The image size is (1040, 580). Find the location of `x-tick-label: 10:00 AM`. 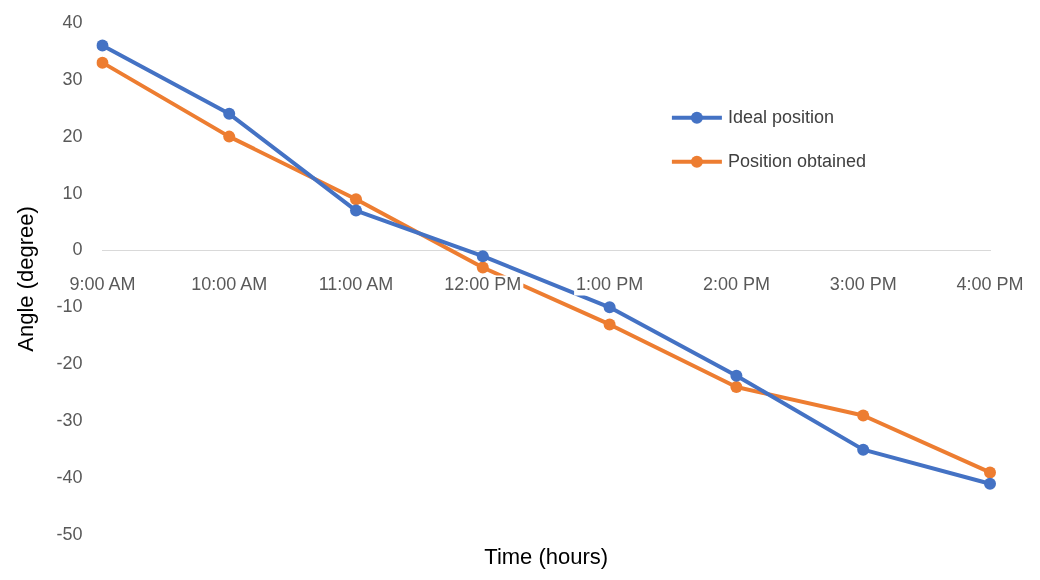

x-tick-label: 10:00 AM is located at coordinates (229, 284).